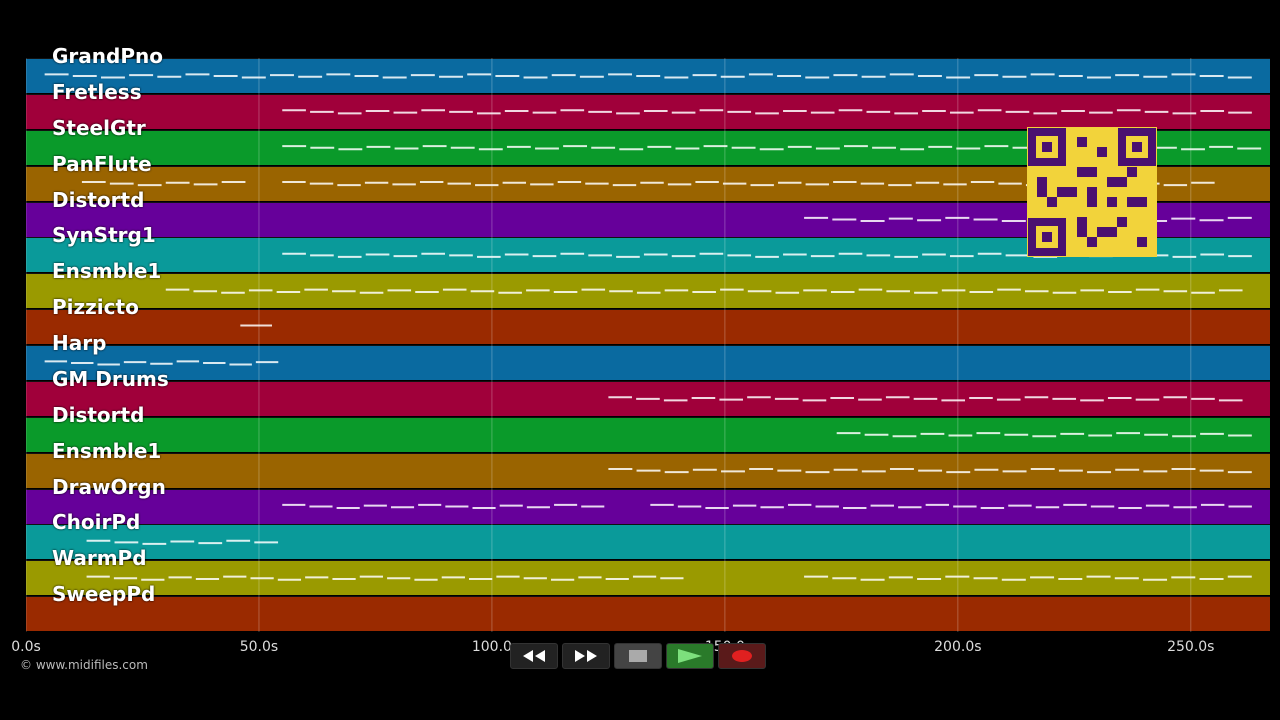 The height and width of the screenshot is (720, 1280). I want to click on transport-controls, so click(641, 657).